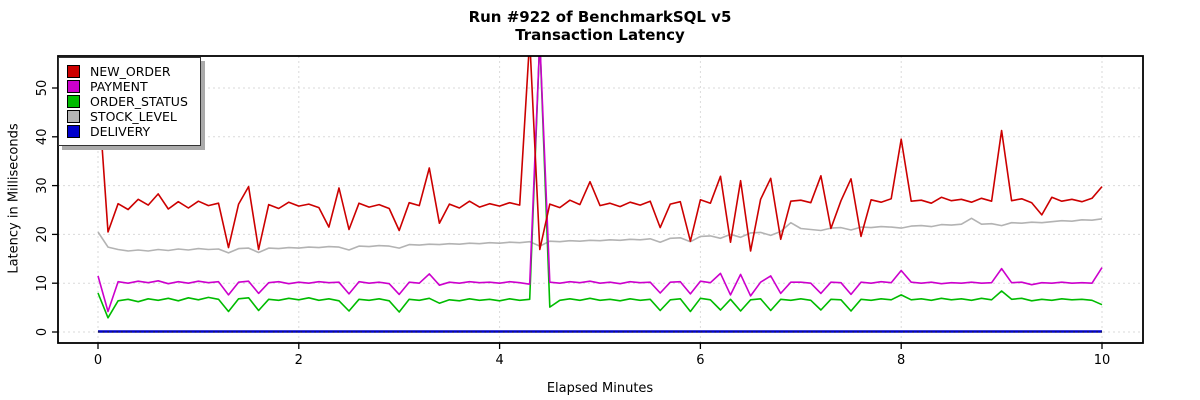 The width and height of the screenshot is (1200, 400). What do you see at coordinates (119, 86) in the screenshot?
I see `legend-label: PAYMENT` at bounding box center [119, 86].